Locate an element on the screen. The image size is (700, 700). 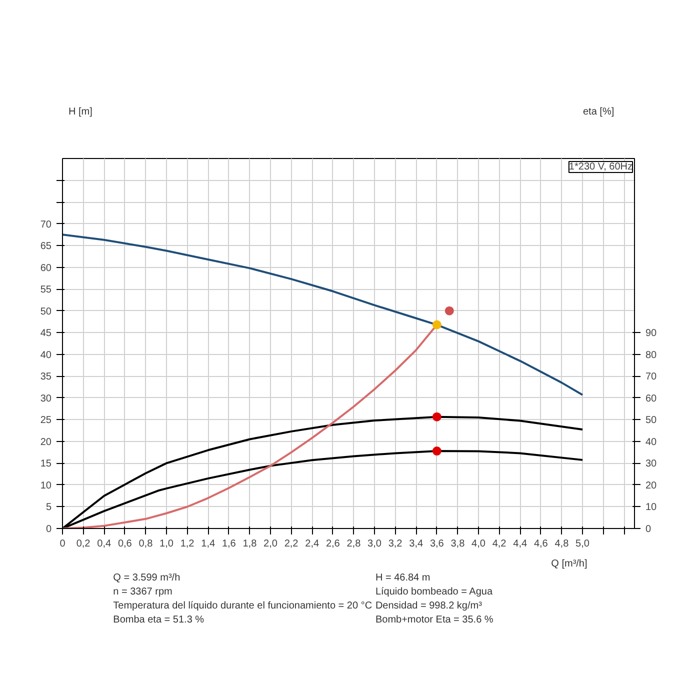
y2-tick-label: 30 is located at coordinates (652, 464).